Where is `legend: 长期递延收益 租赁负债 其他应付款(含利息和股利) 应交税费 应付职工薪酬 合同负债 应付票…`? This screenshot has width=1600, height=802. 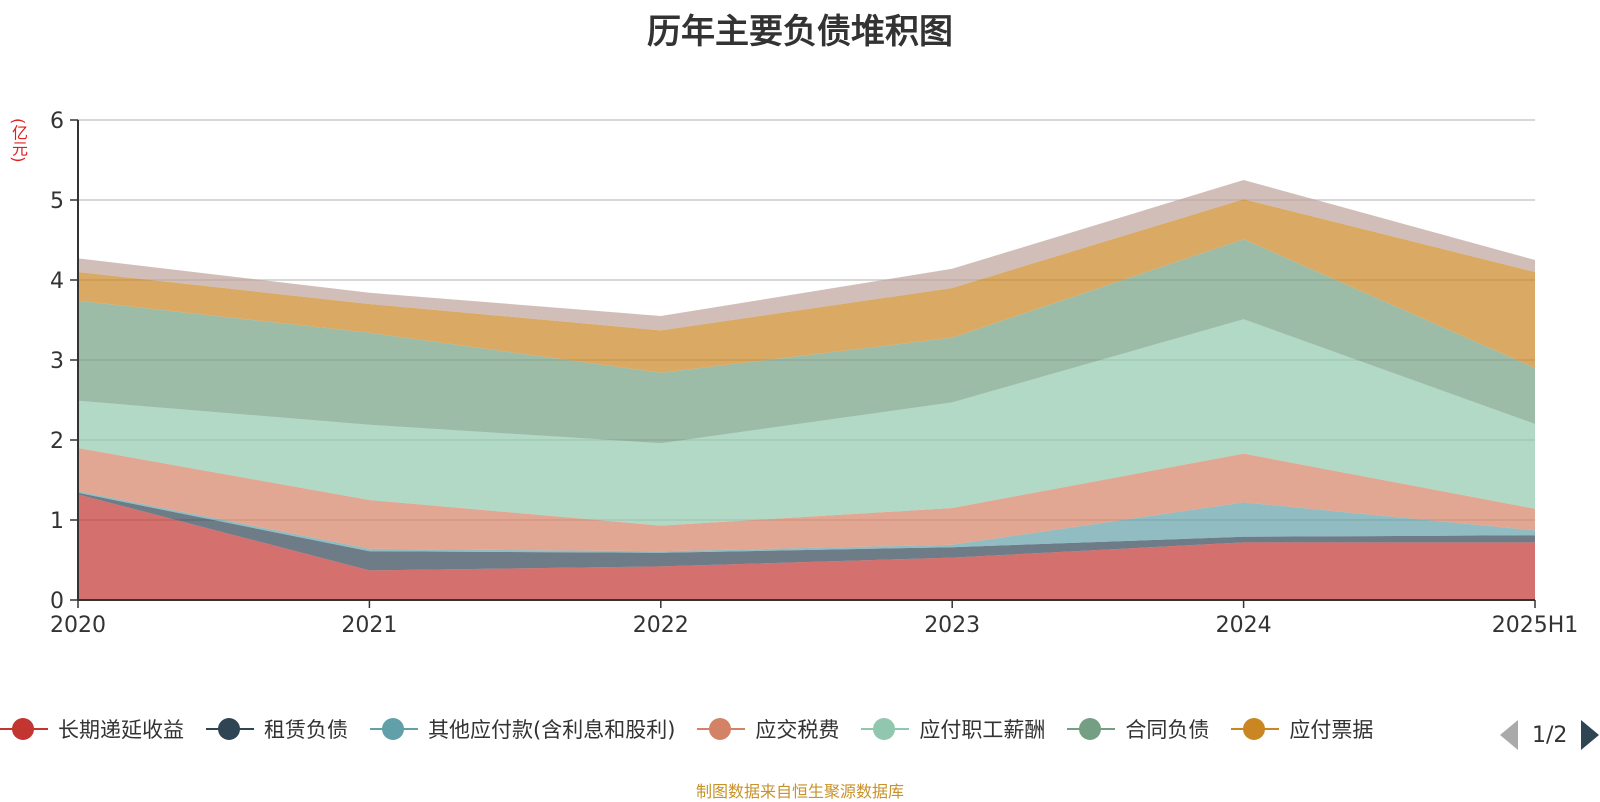 legend: 长期递延收益 租赁负债 其他应付款(含利息和股利) 应交税费 应付职工薪酬 合同负债 应付票… is located at coordinates (745, 732).